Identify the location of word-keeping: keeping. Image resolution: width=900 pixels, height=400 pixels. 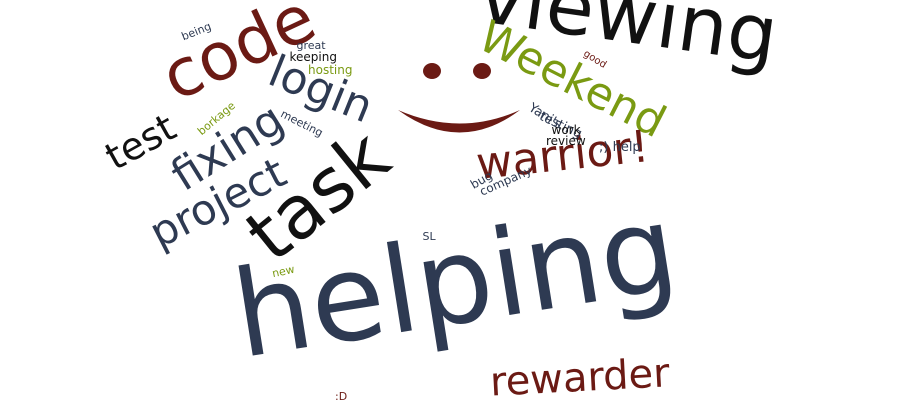
(313, 57).